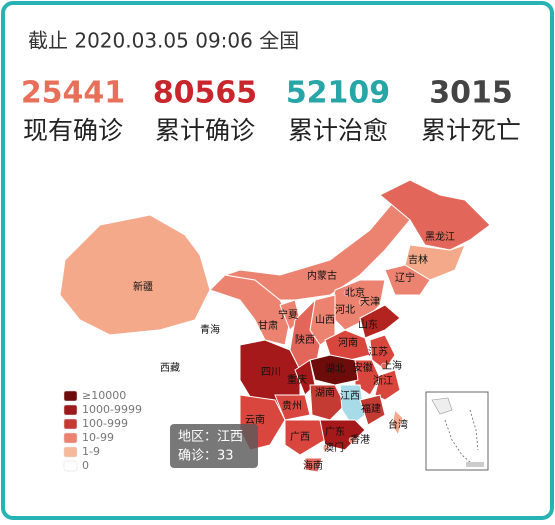  I want to click on province-label: 云南, so click(255, 419).